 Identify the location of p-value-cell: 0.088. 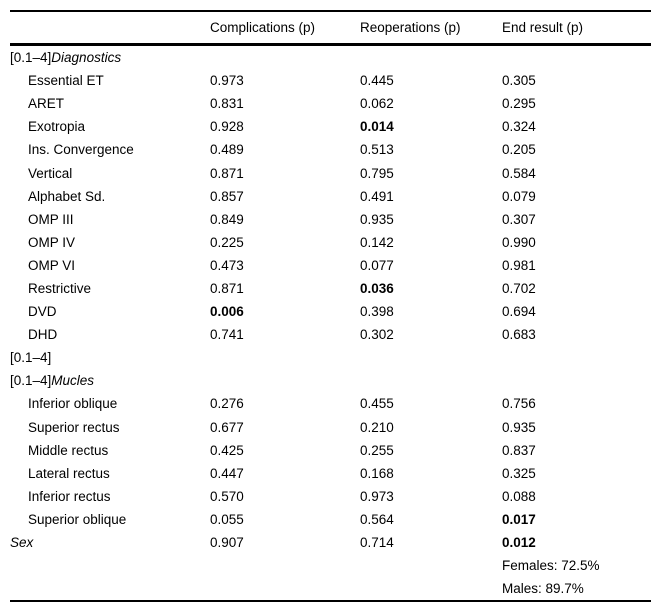
(519, 496).